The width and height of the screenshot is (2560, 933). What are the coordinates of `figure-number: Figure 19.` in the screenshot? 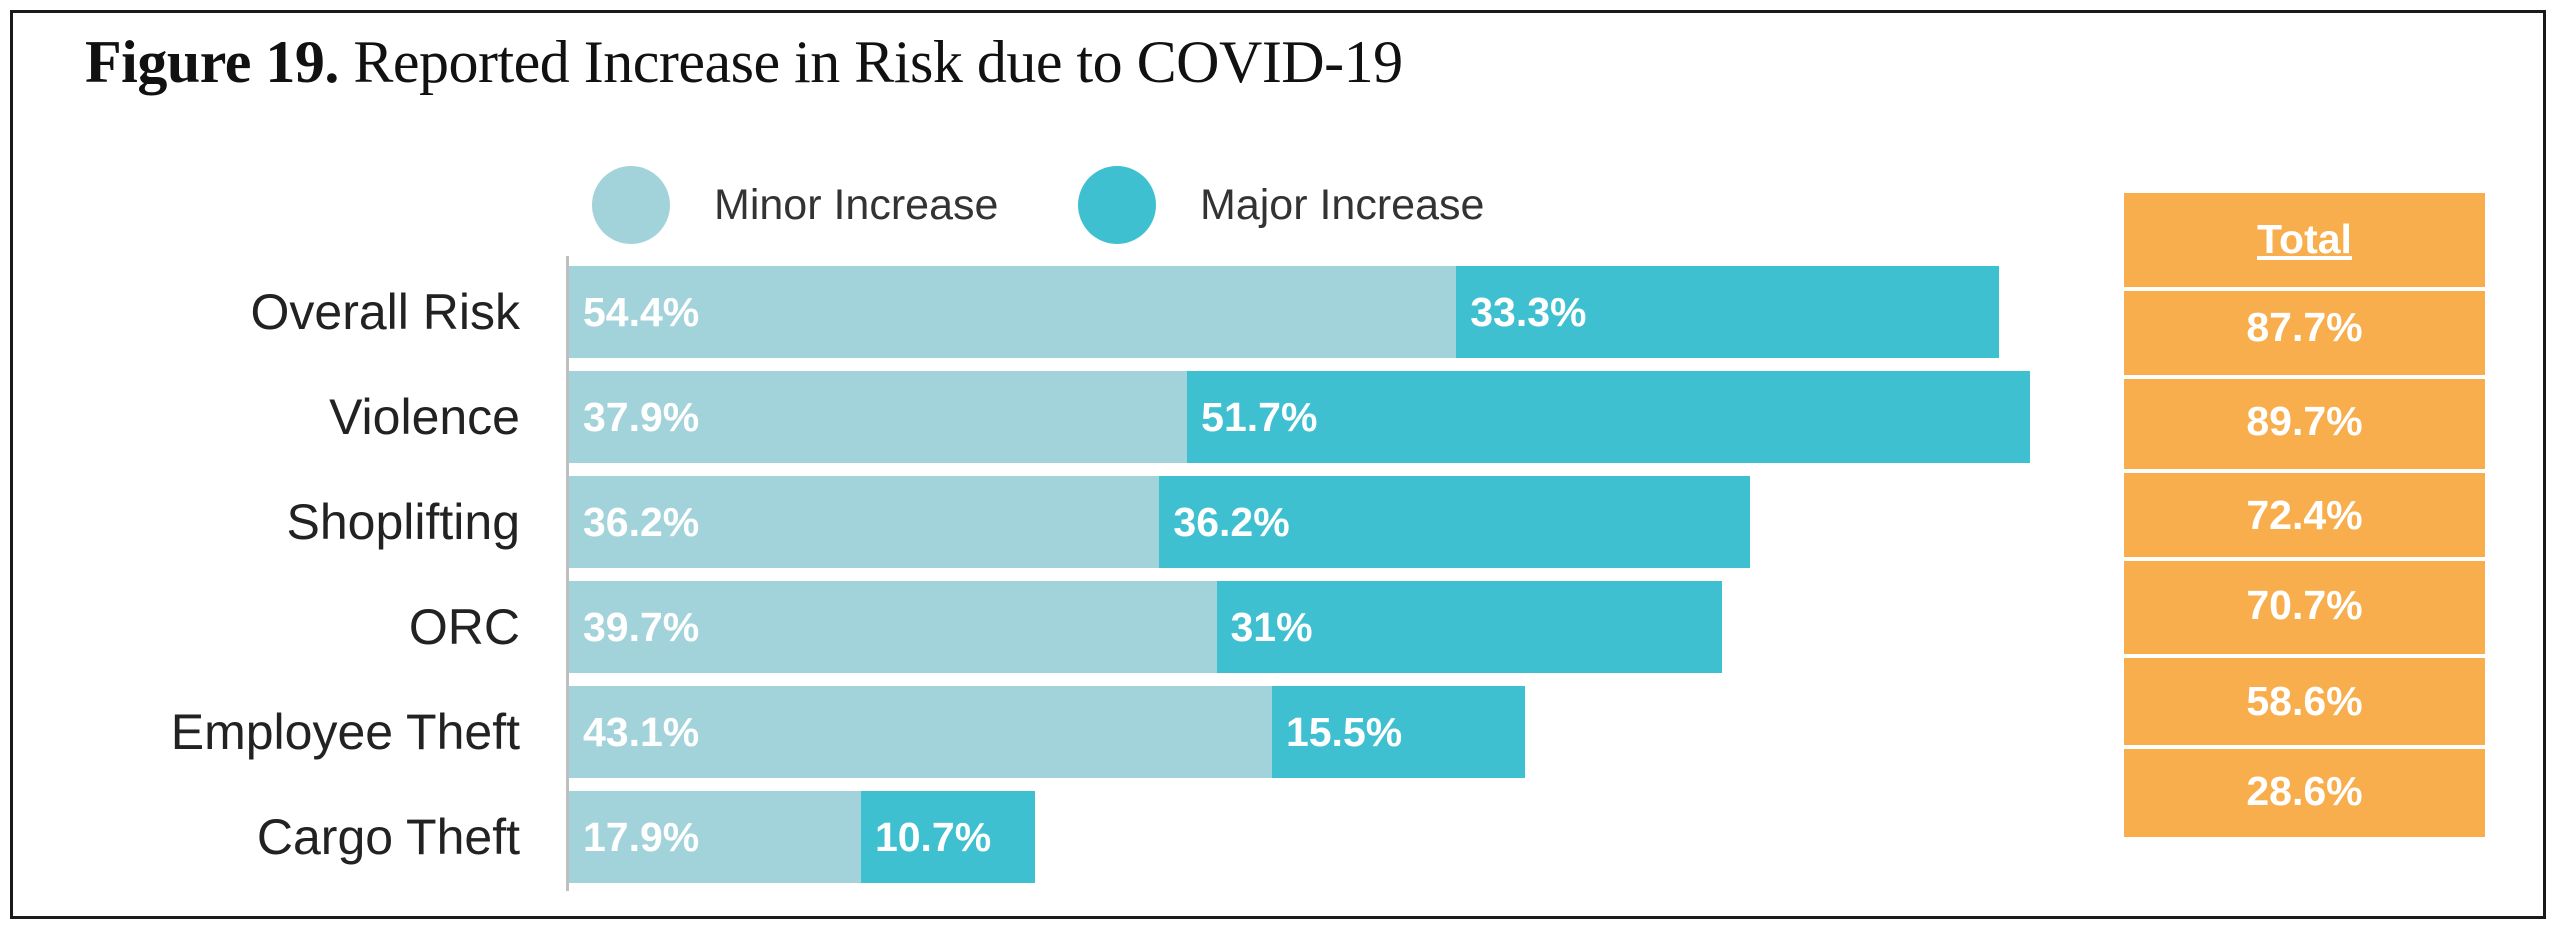 It's located at (212, 62).